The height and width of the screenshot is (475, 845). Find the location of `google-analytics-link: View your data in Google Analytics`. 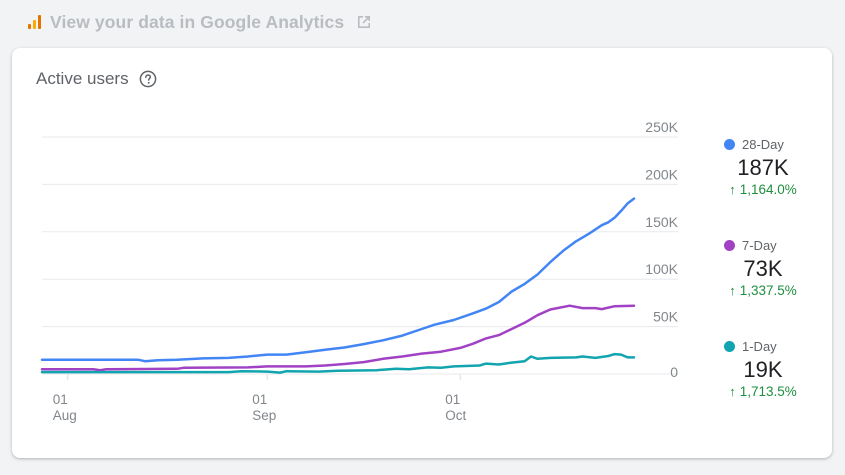

google-analytics-link: View your data in Google Analytics is located at coordinates (200, 22).